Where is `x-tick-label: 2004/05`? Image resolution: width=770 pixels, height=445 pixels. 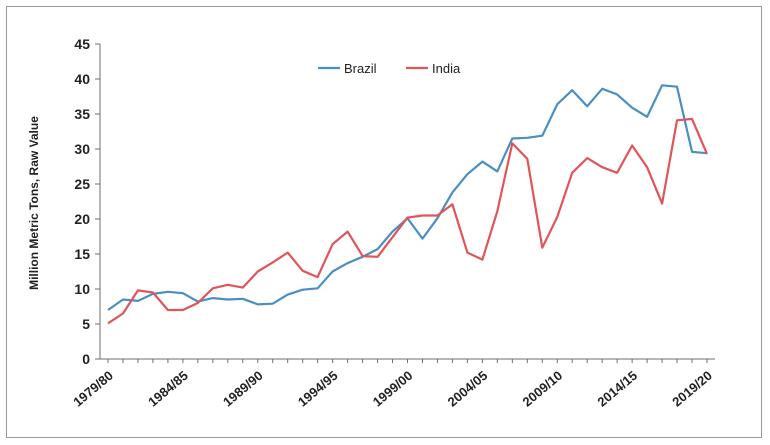
x-tick-label: 2004/05 is located at coordinates (468, 389).